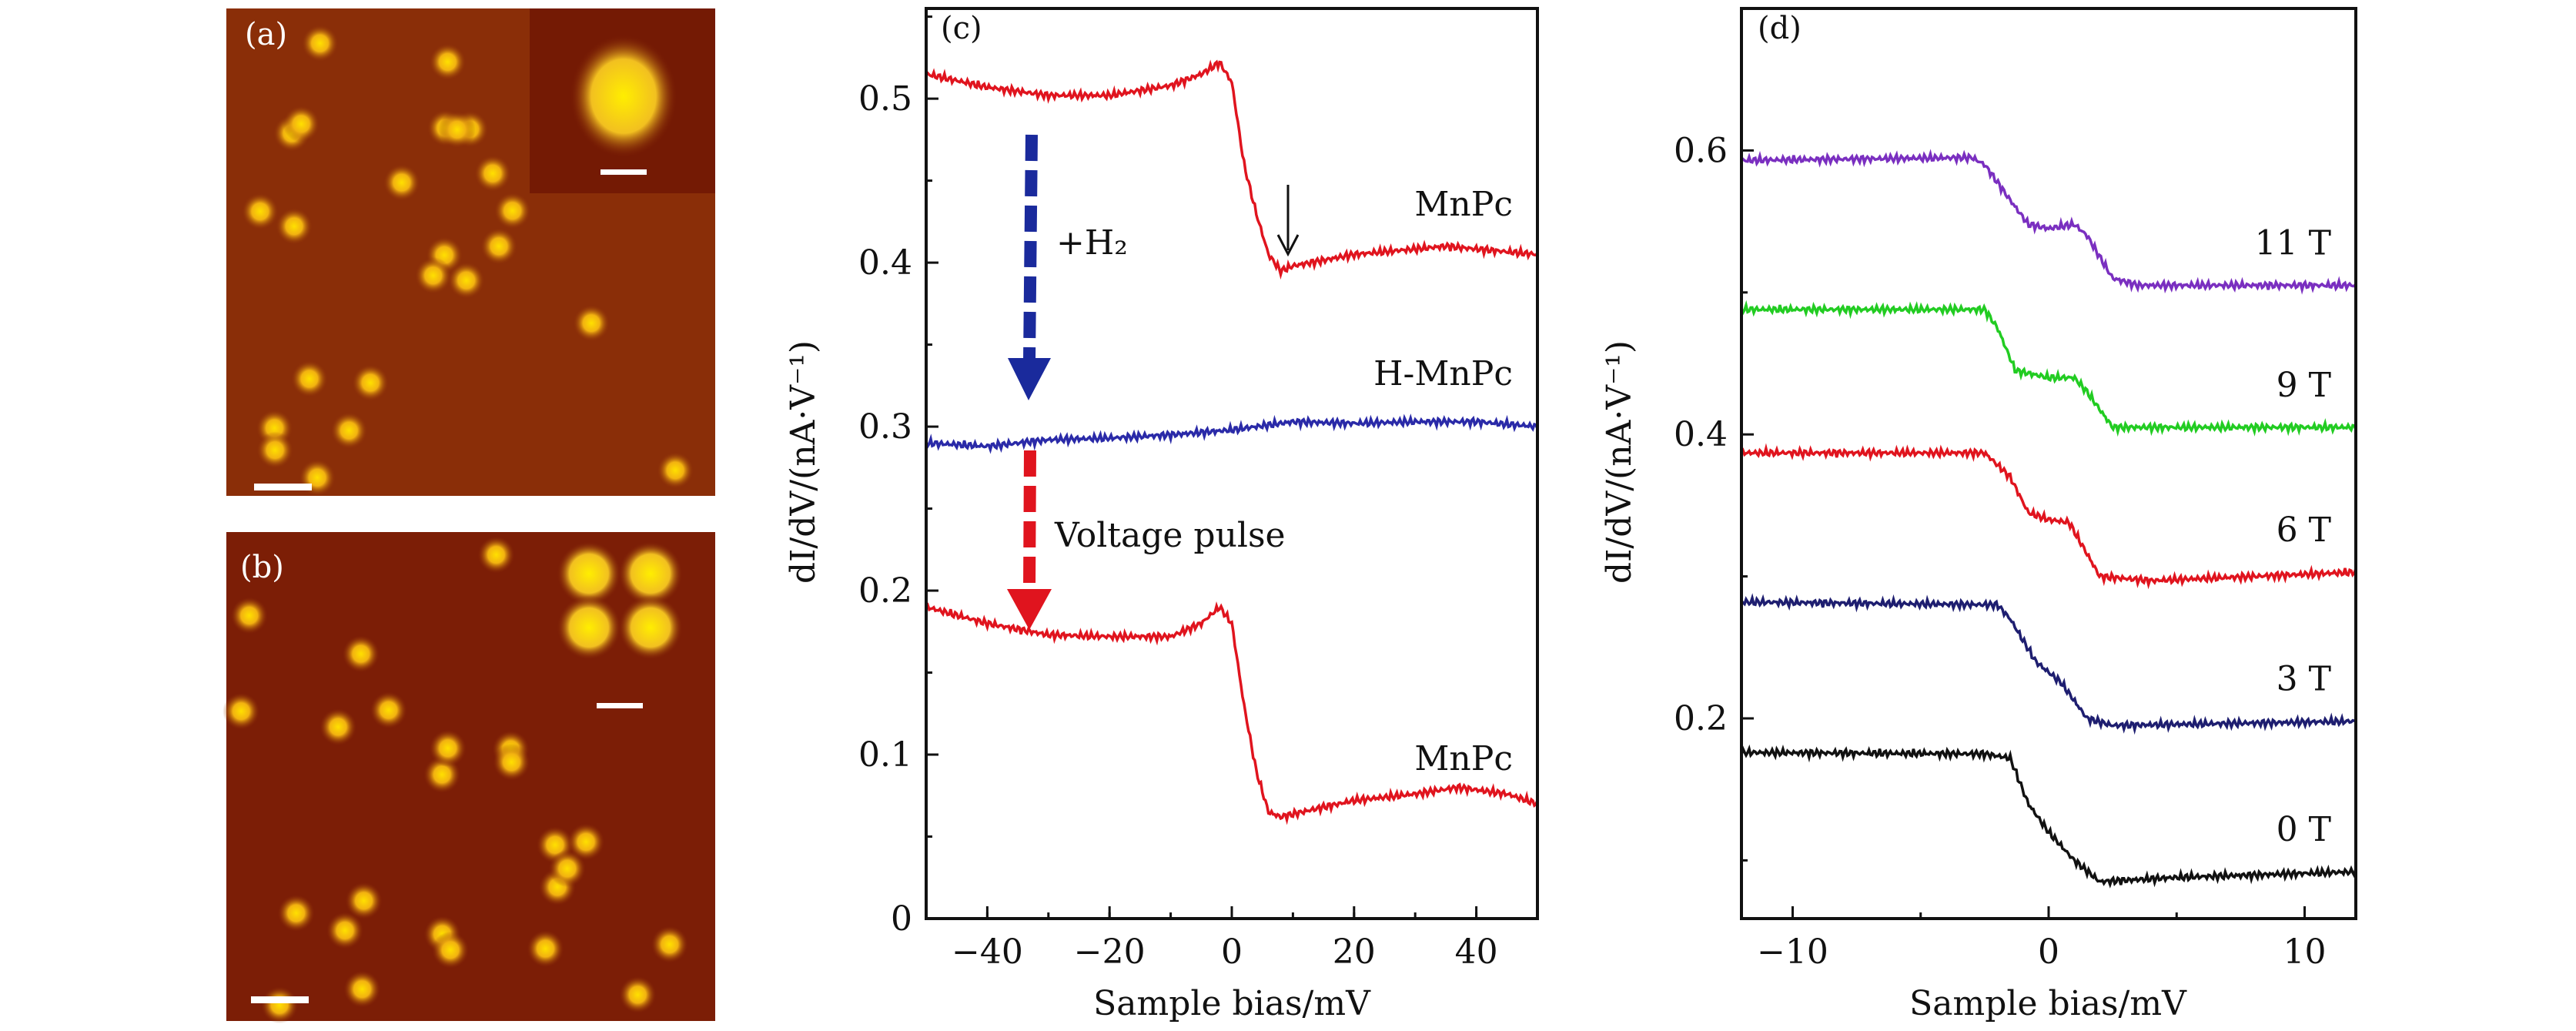 Image resolution: width=2576 pixels, height=1031 pixels. Describe the element at coordinates (902, 919) in the screenshot. I see `y-tick-label: 0` at that location.